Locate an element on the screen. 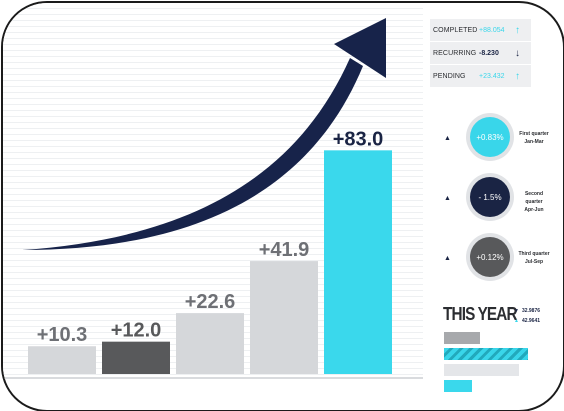 The image size is (564, 411). status-label: RECURRING is located at coordinates (455, 53).